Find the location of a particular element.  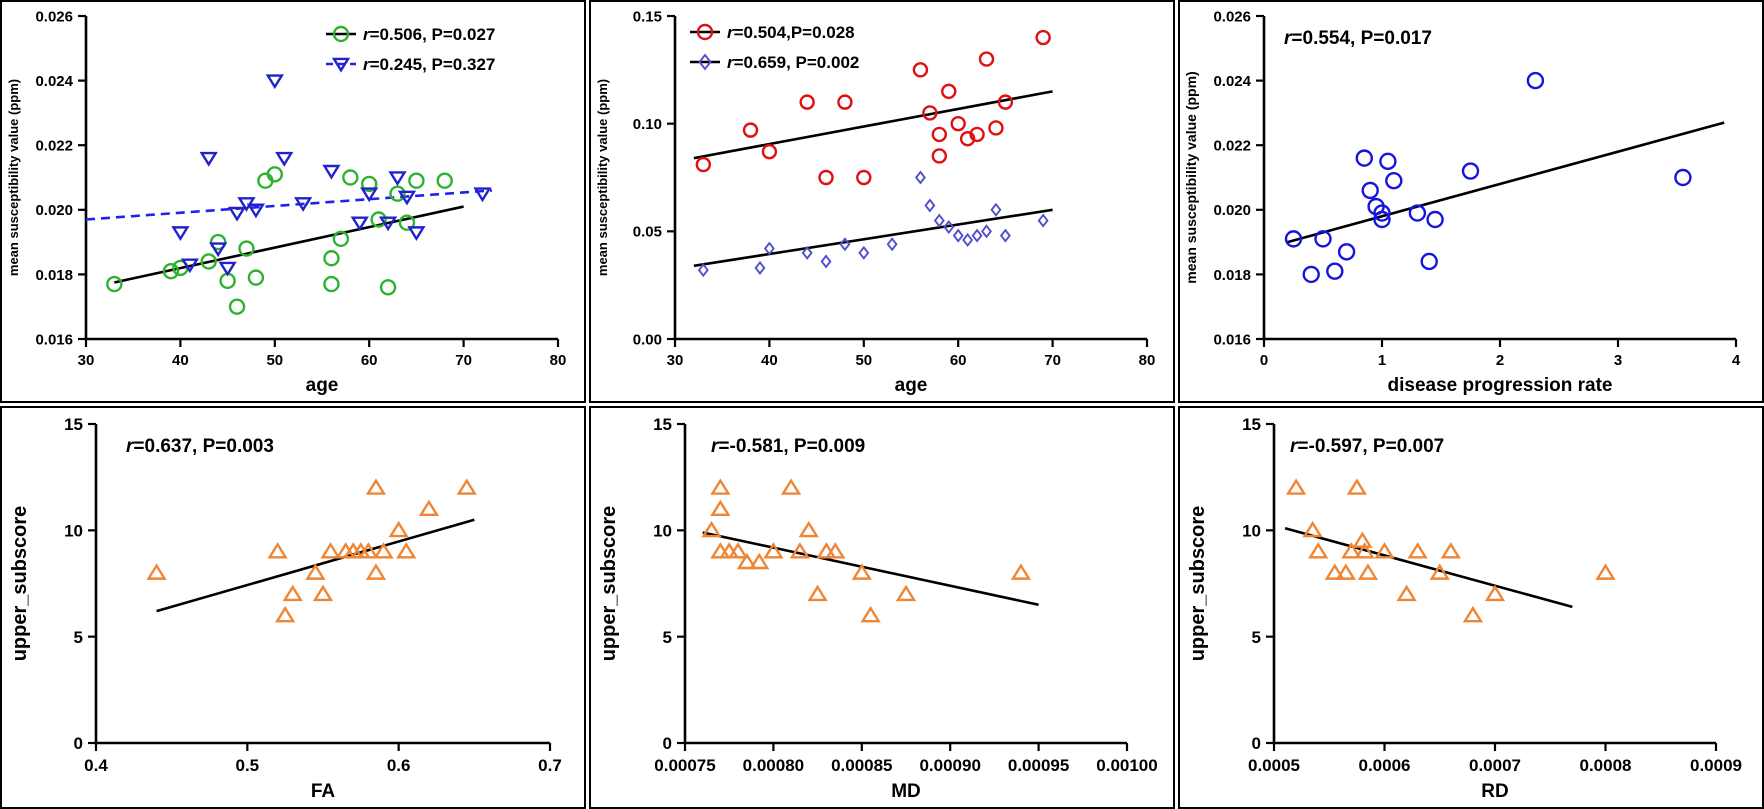

y-tick-label: 0.024 is located at coordinates (1232, 81).